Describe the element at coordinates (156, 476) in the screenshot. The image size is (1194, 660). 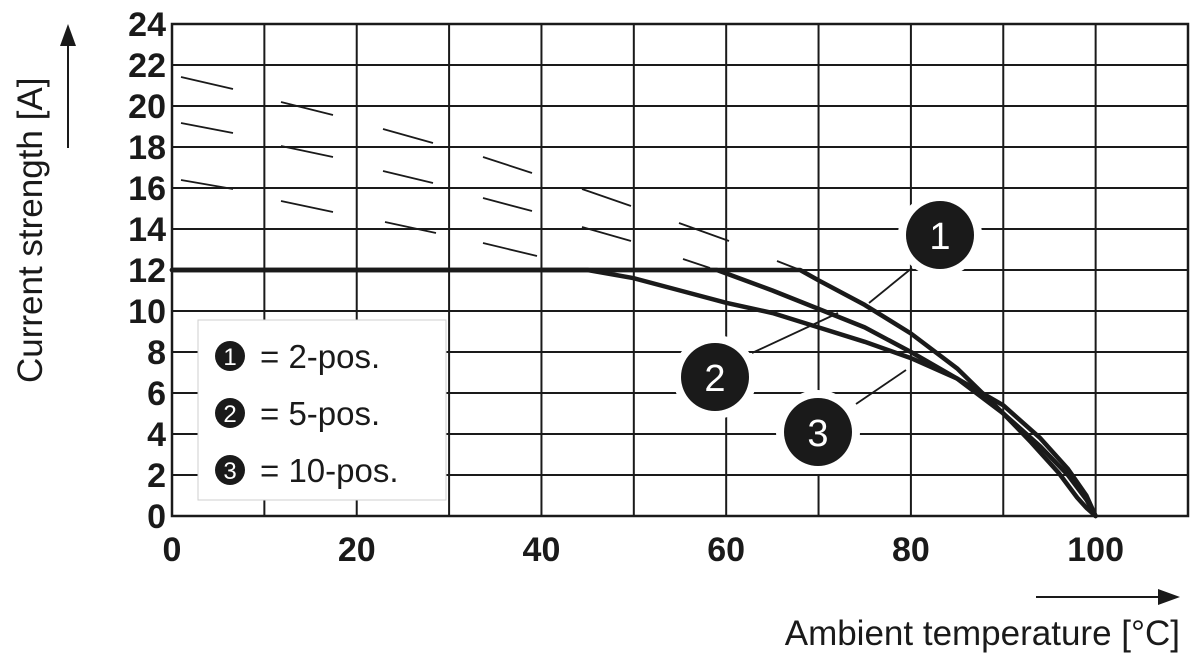
I see `y-tick-label: 2` at that location.